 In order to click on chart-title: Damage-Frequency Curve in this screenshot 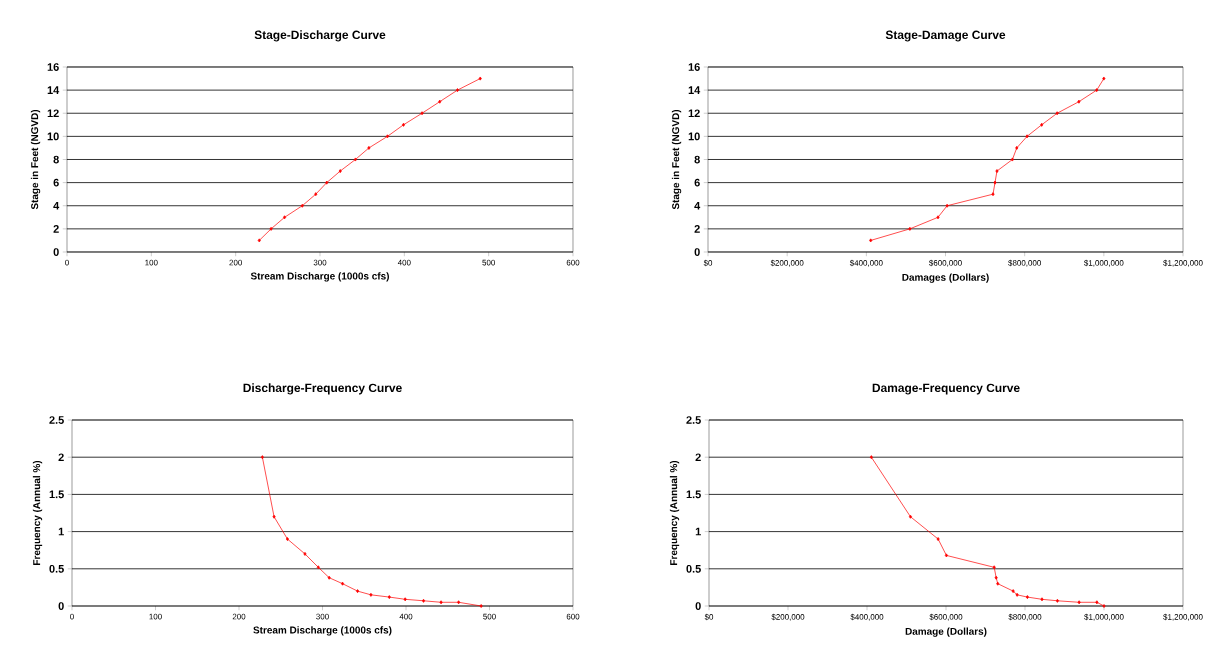, I will do `click(946, 389)`.